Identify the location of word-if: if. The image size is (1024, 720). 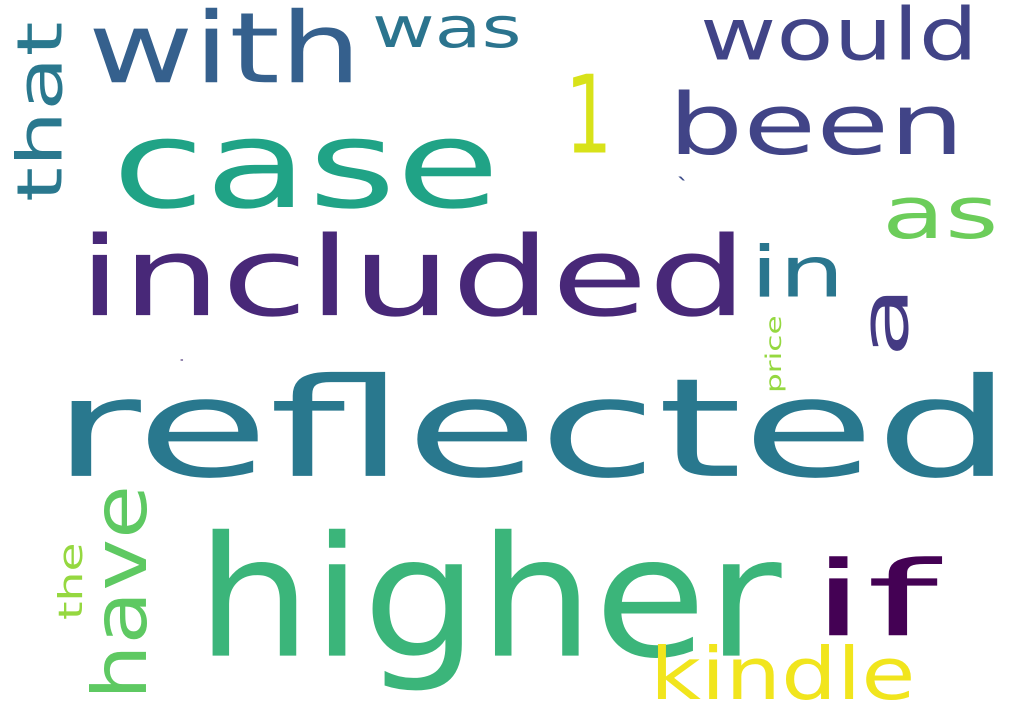
(874, 600).